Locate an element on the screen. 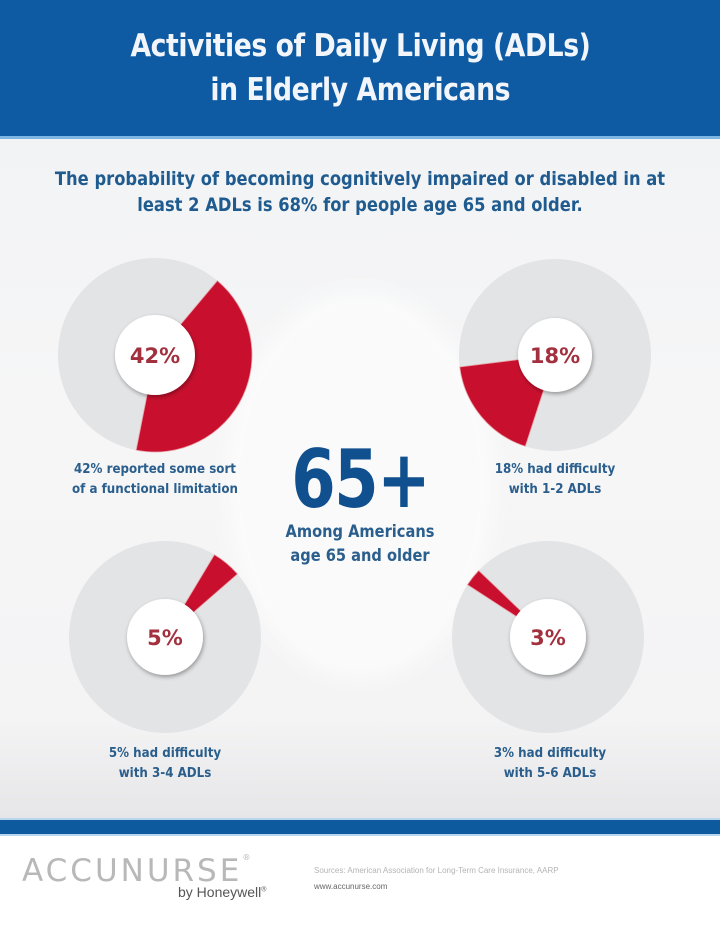 This screenshot has width=720, height=926. donut-chart-42: 42% is located at coordinates (155, 355).